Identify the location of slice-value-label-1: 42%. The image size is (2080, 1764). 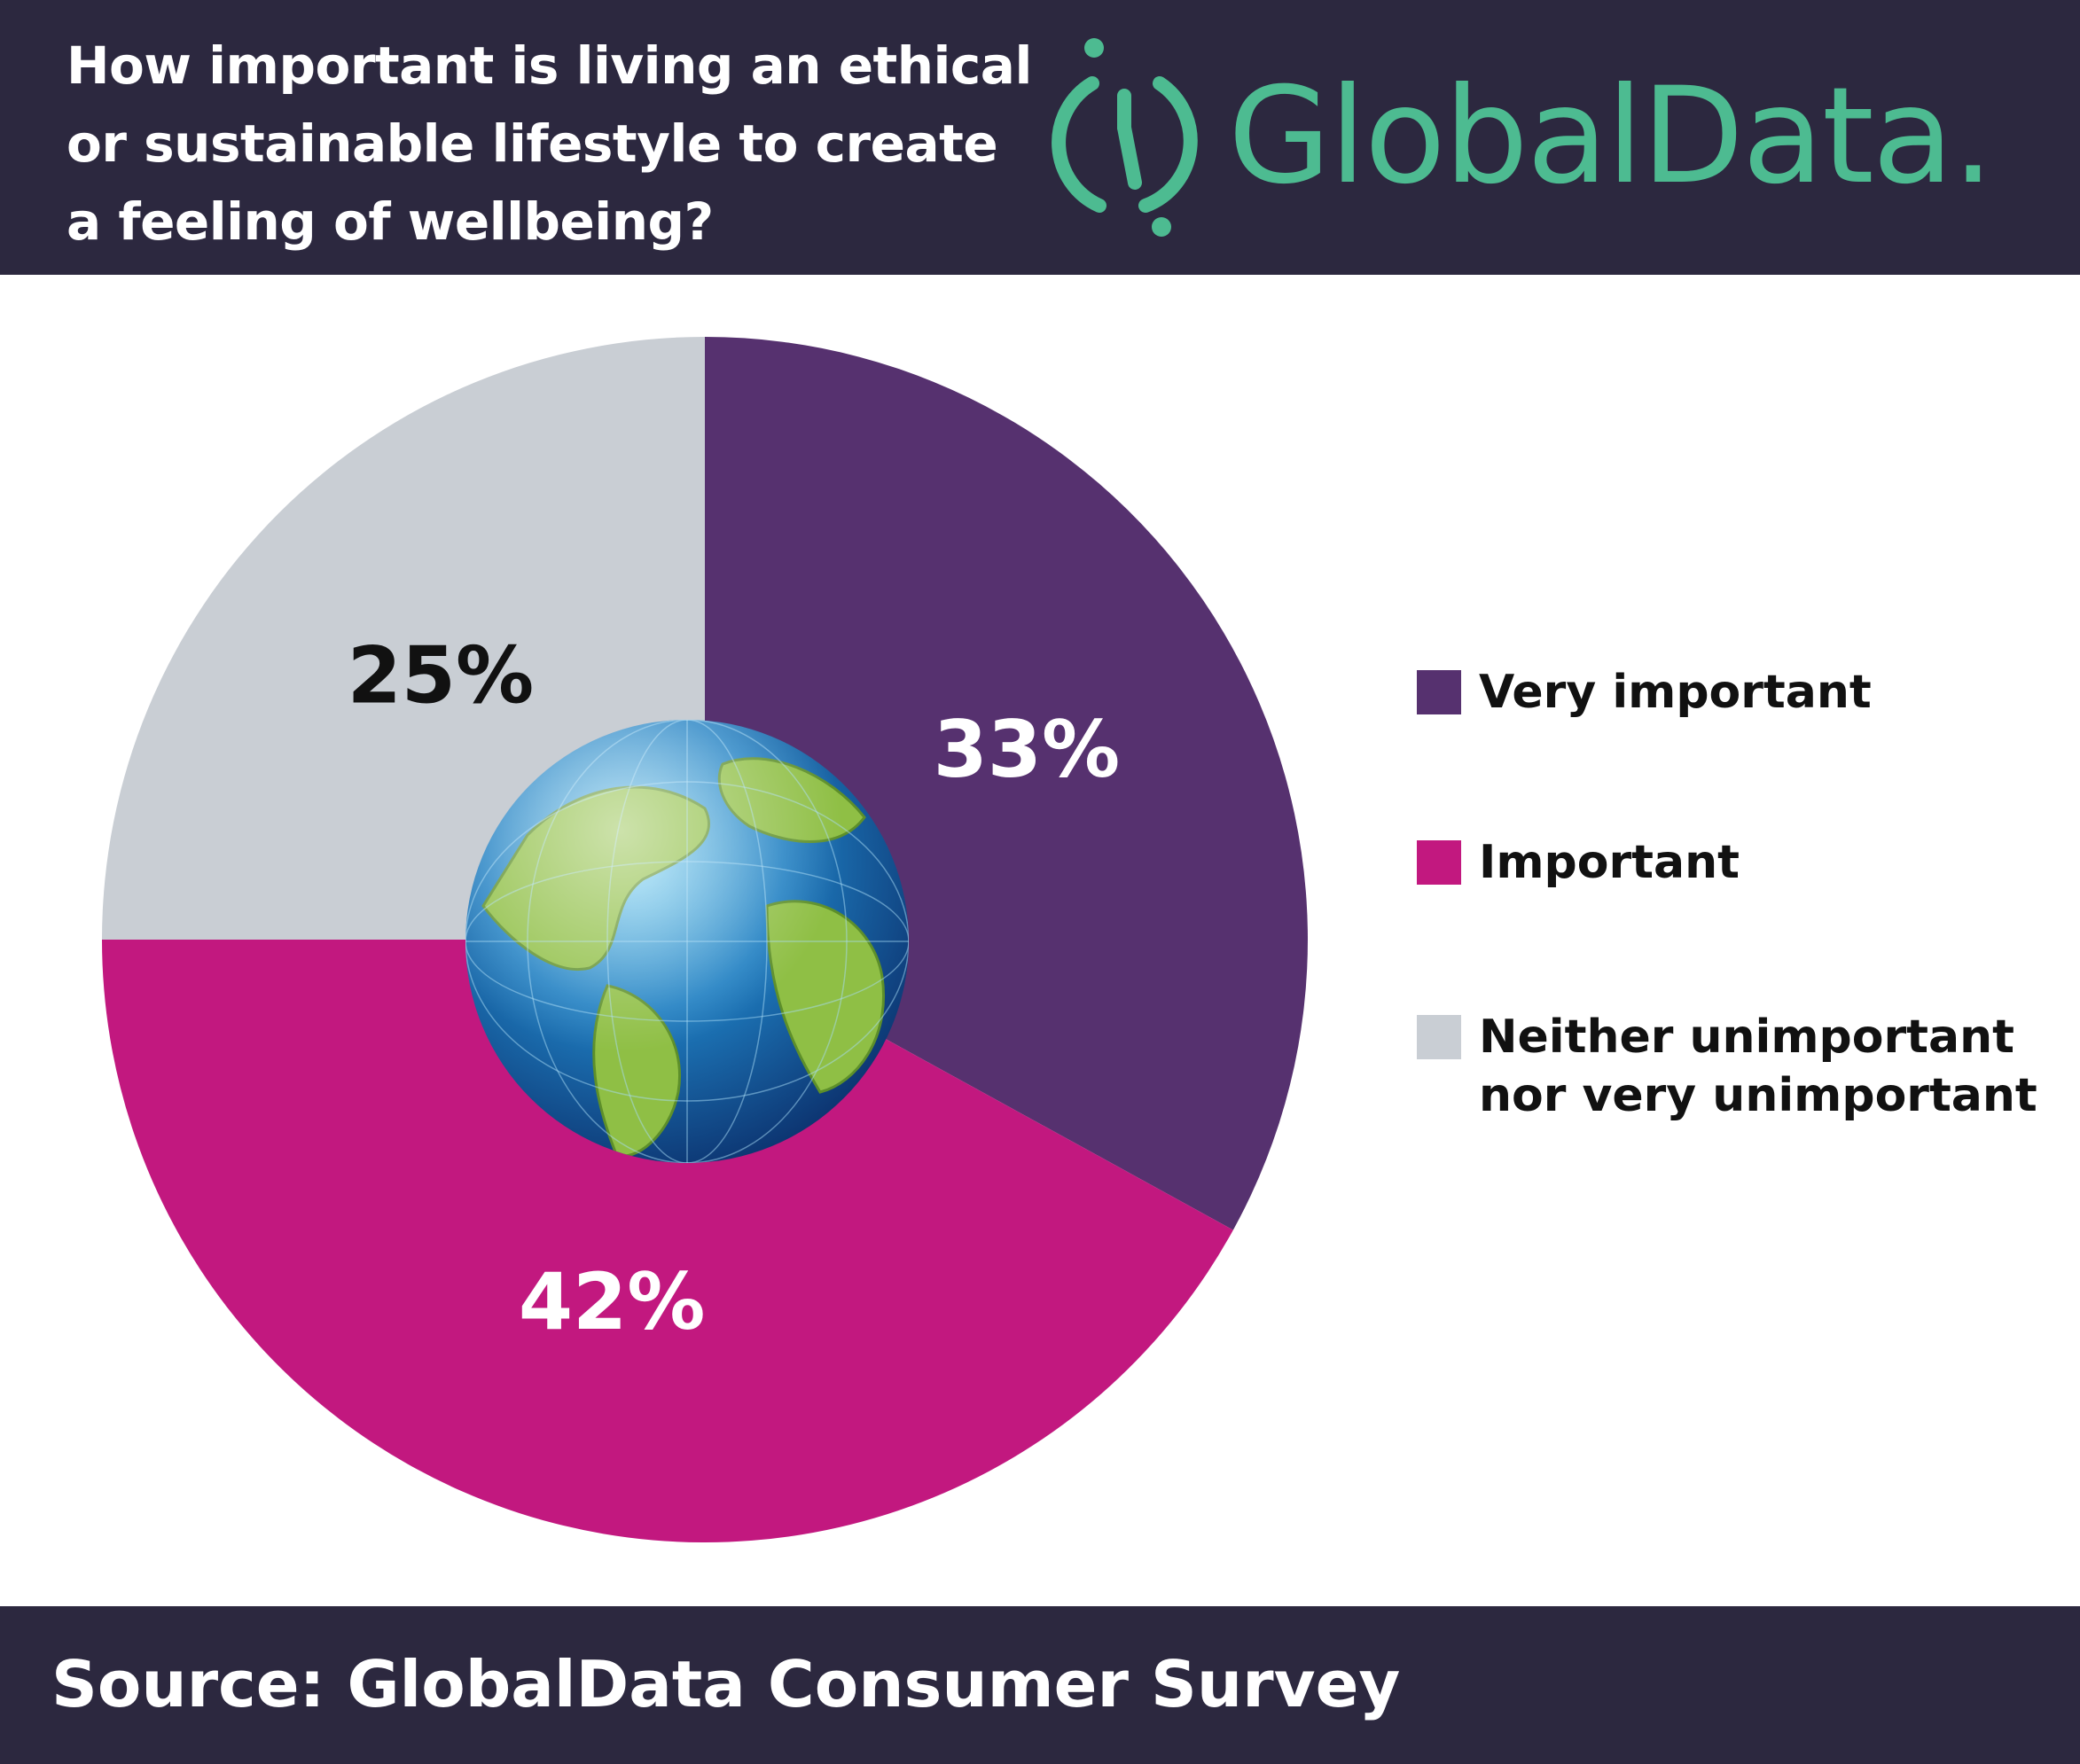
(612, 1301).